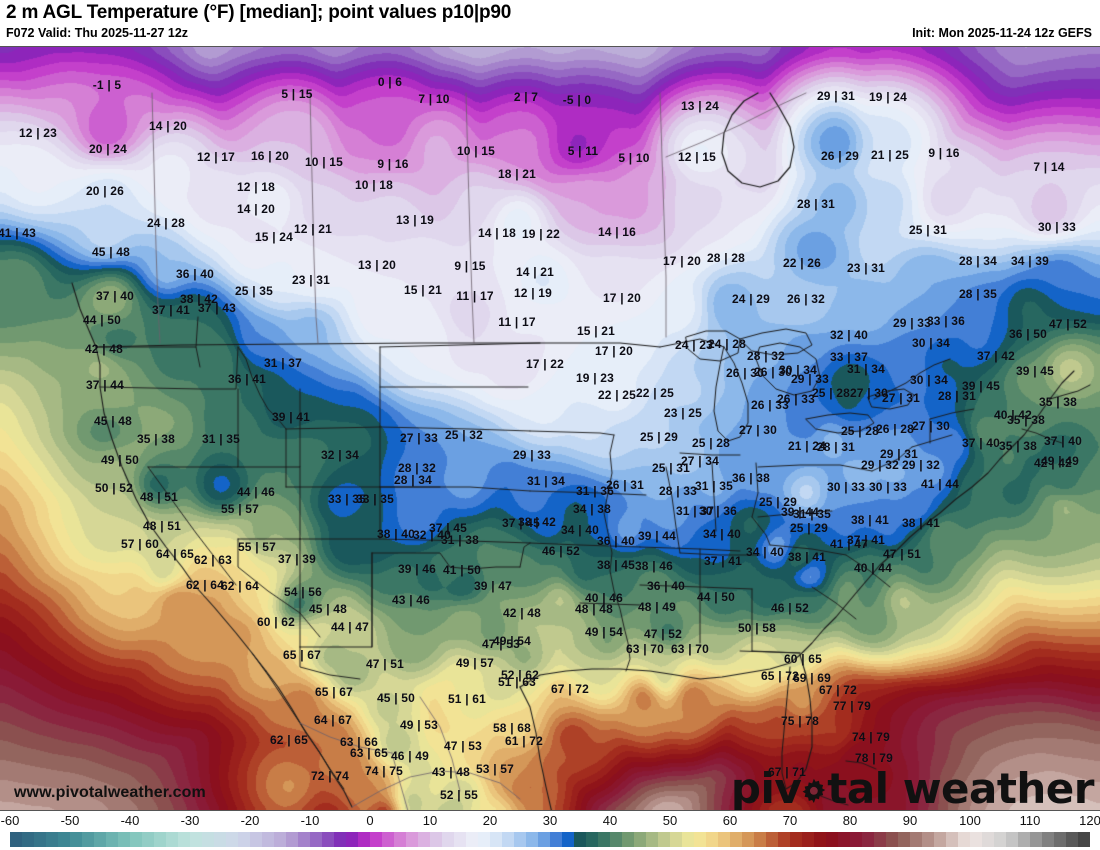 This screenshot has height=850, width=1100. What do you see at coordinates (250, 820) in the screenshot?
I see `colorbar-tick--20: -20` at bounding box center [250, 820].